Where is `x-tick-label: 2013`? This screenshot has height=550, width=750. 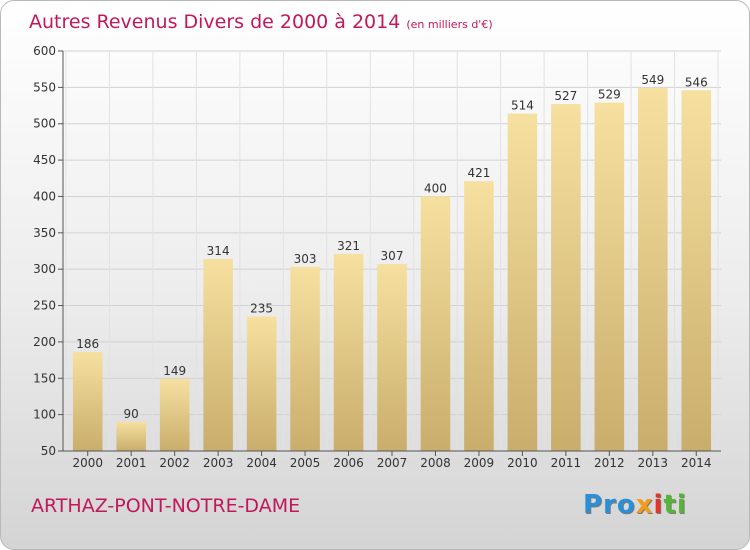 x-tick-label: 2013 is located at coordinates (653, 463).